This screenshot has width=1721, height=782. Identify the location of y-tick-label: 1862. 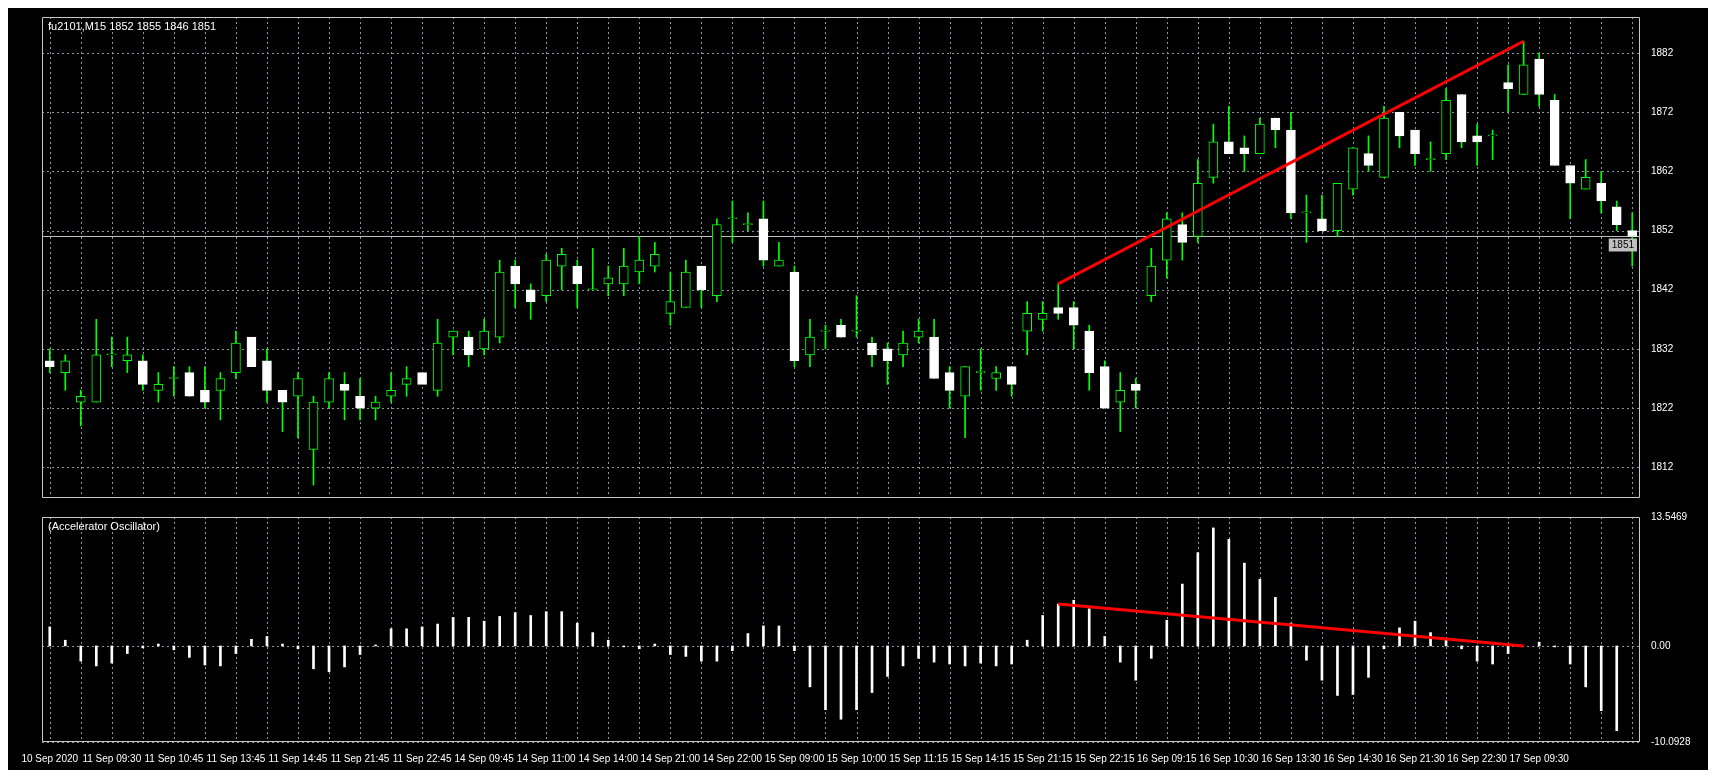
(1662, 171).